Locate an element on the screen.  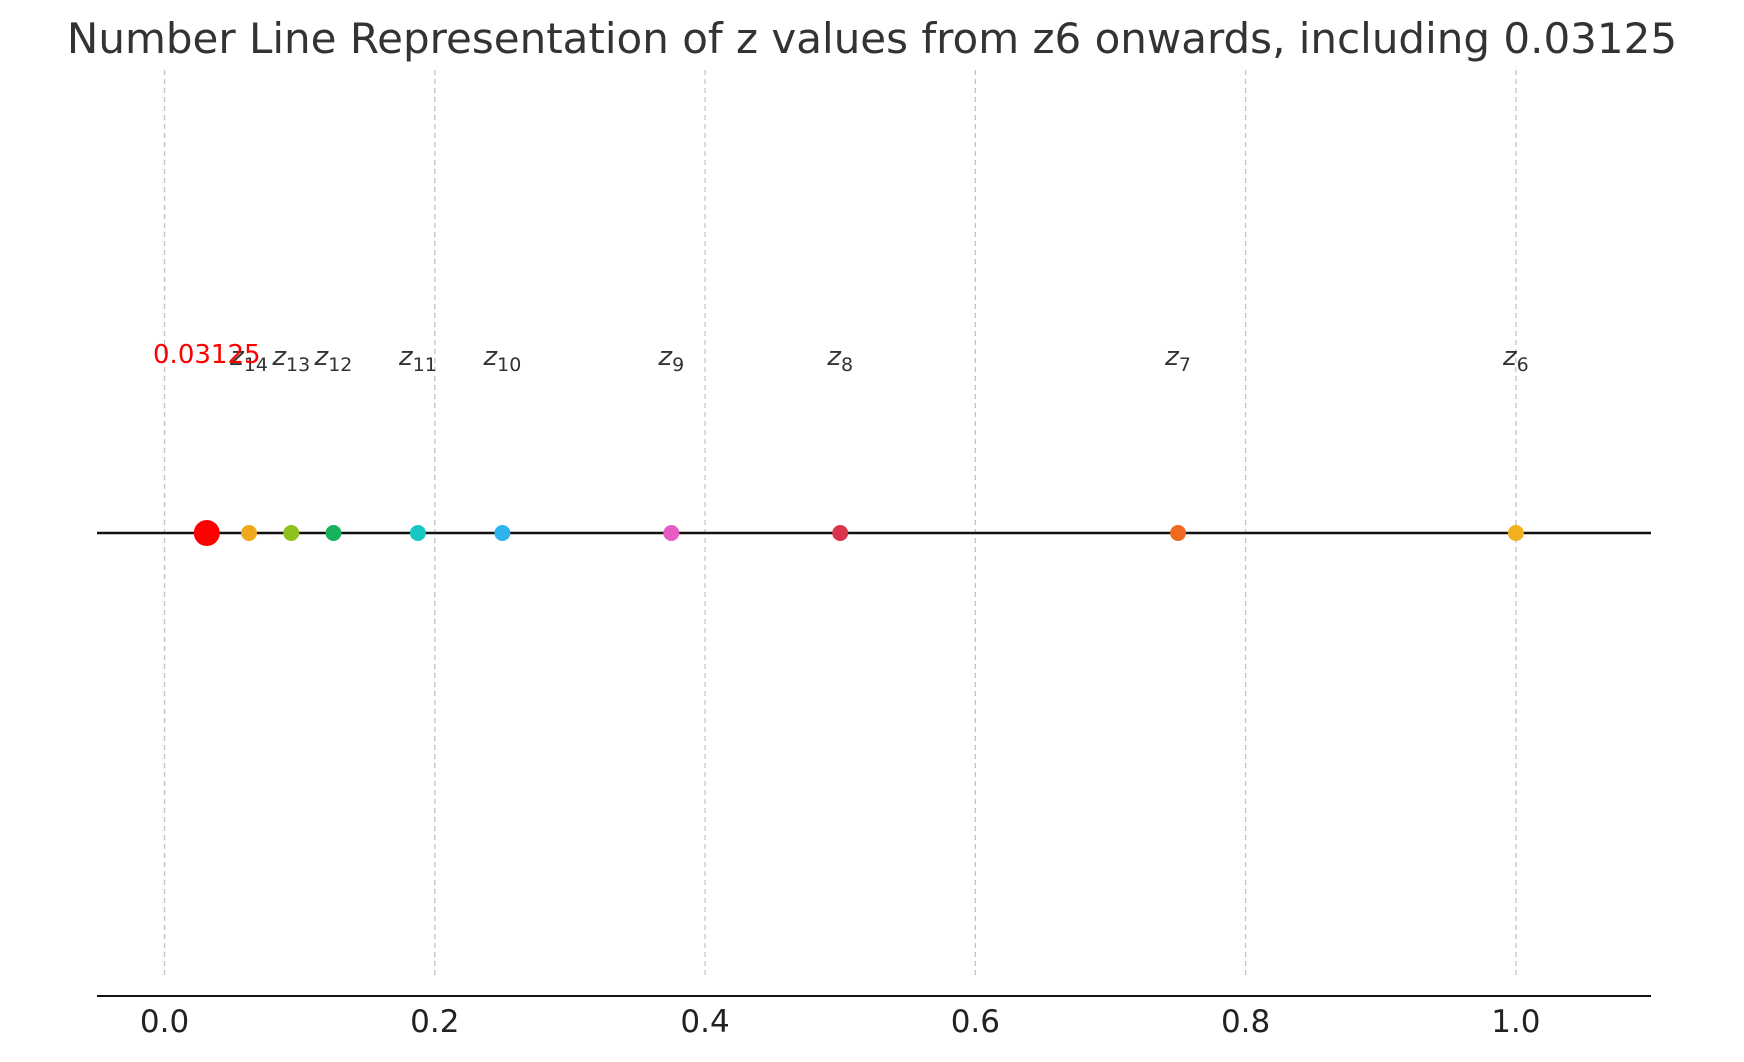
x-tick-label: 0.6 is located at coordinates (975, 1022).